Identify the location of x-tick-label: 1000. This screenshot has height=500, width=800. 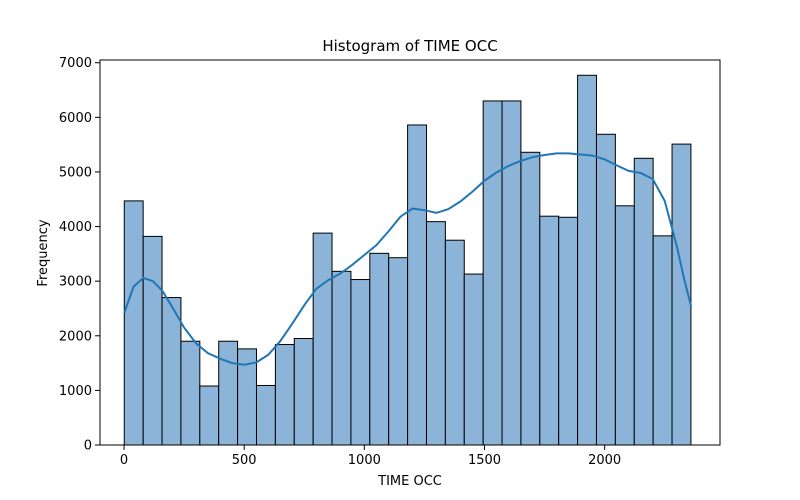
(364, 460).